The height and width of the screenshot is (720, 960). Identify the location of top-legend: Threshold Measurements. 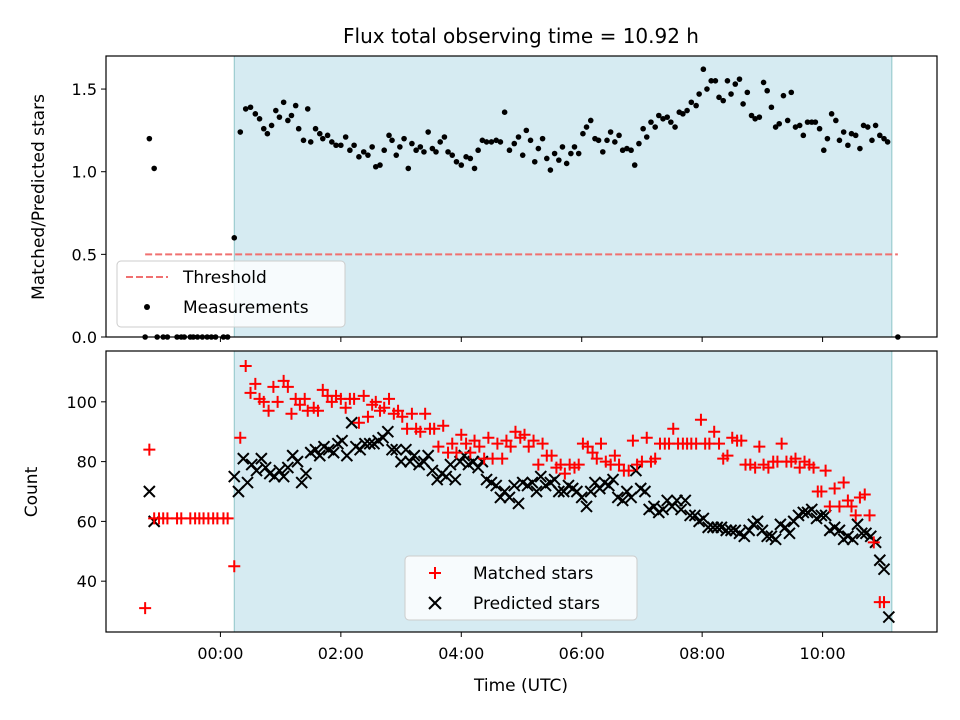
(231, 294).